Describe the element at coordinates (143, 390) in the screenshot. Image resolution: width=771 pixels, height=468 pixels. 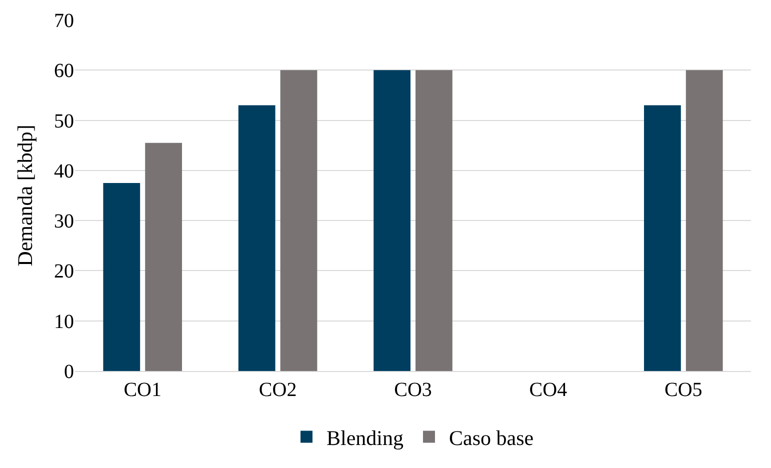
I see `x-tick-label: CO1` at that location.